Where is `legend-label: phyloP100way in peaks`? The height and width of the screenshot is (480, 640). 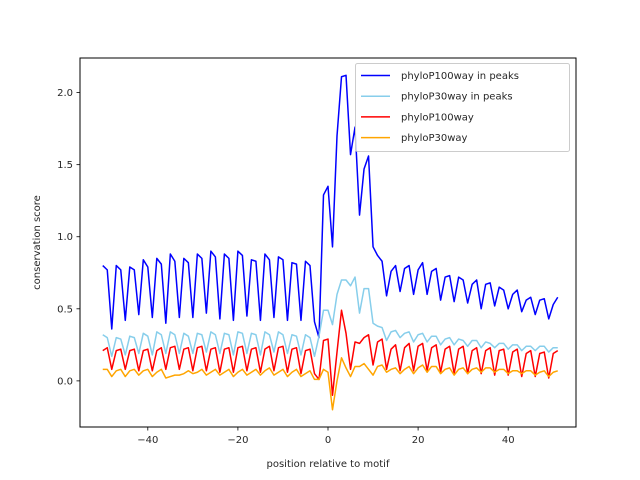 legend-label: phyloP100way in peaks is located at coordinates (460, 76).